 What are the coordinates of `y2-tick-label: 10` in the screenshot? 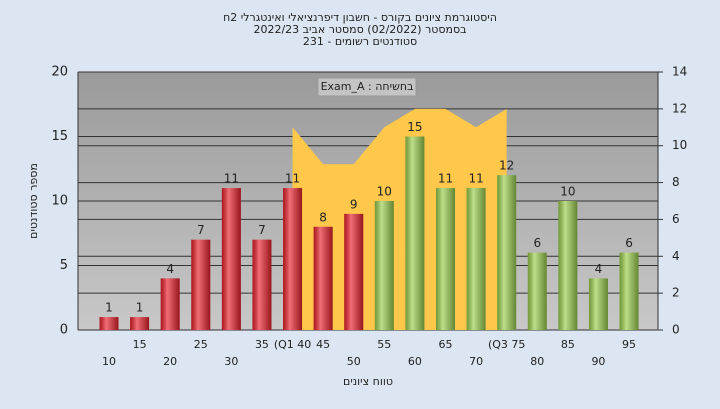 It's located at (679, 145).